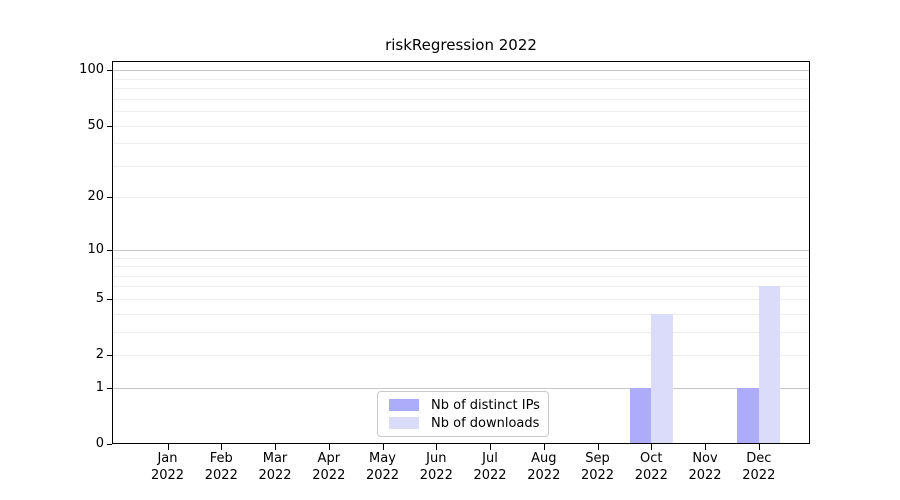 The width and height of the screenshot is (900, 500). Describe the element at coordinates (95, 125) in the screenshot. I see `y-tick-label: 50` at that location.